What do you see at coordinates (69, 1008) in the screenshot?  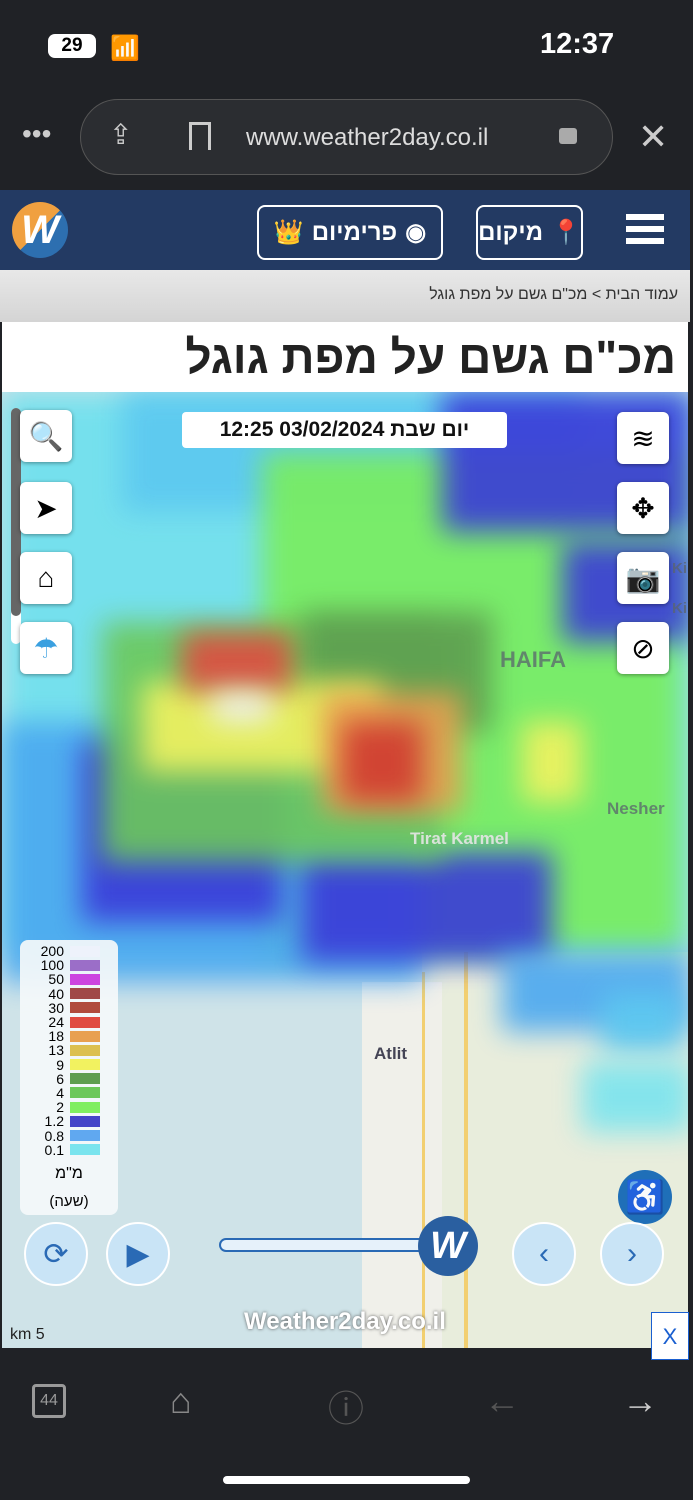 I see `legend-item: 30` at bounding box center [69, 1008].